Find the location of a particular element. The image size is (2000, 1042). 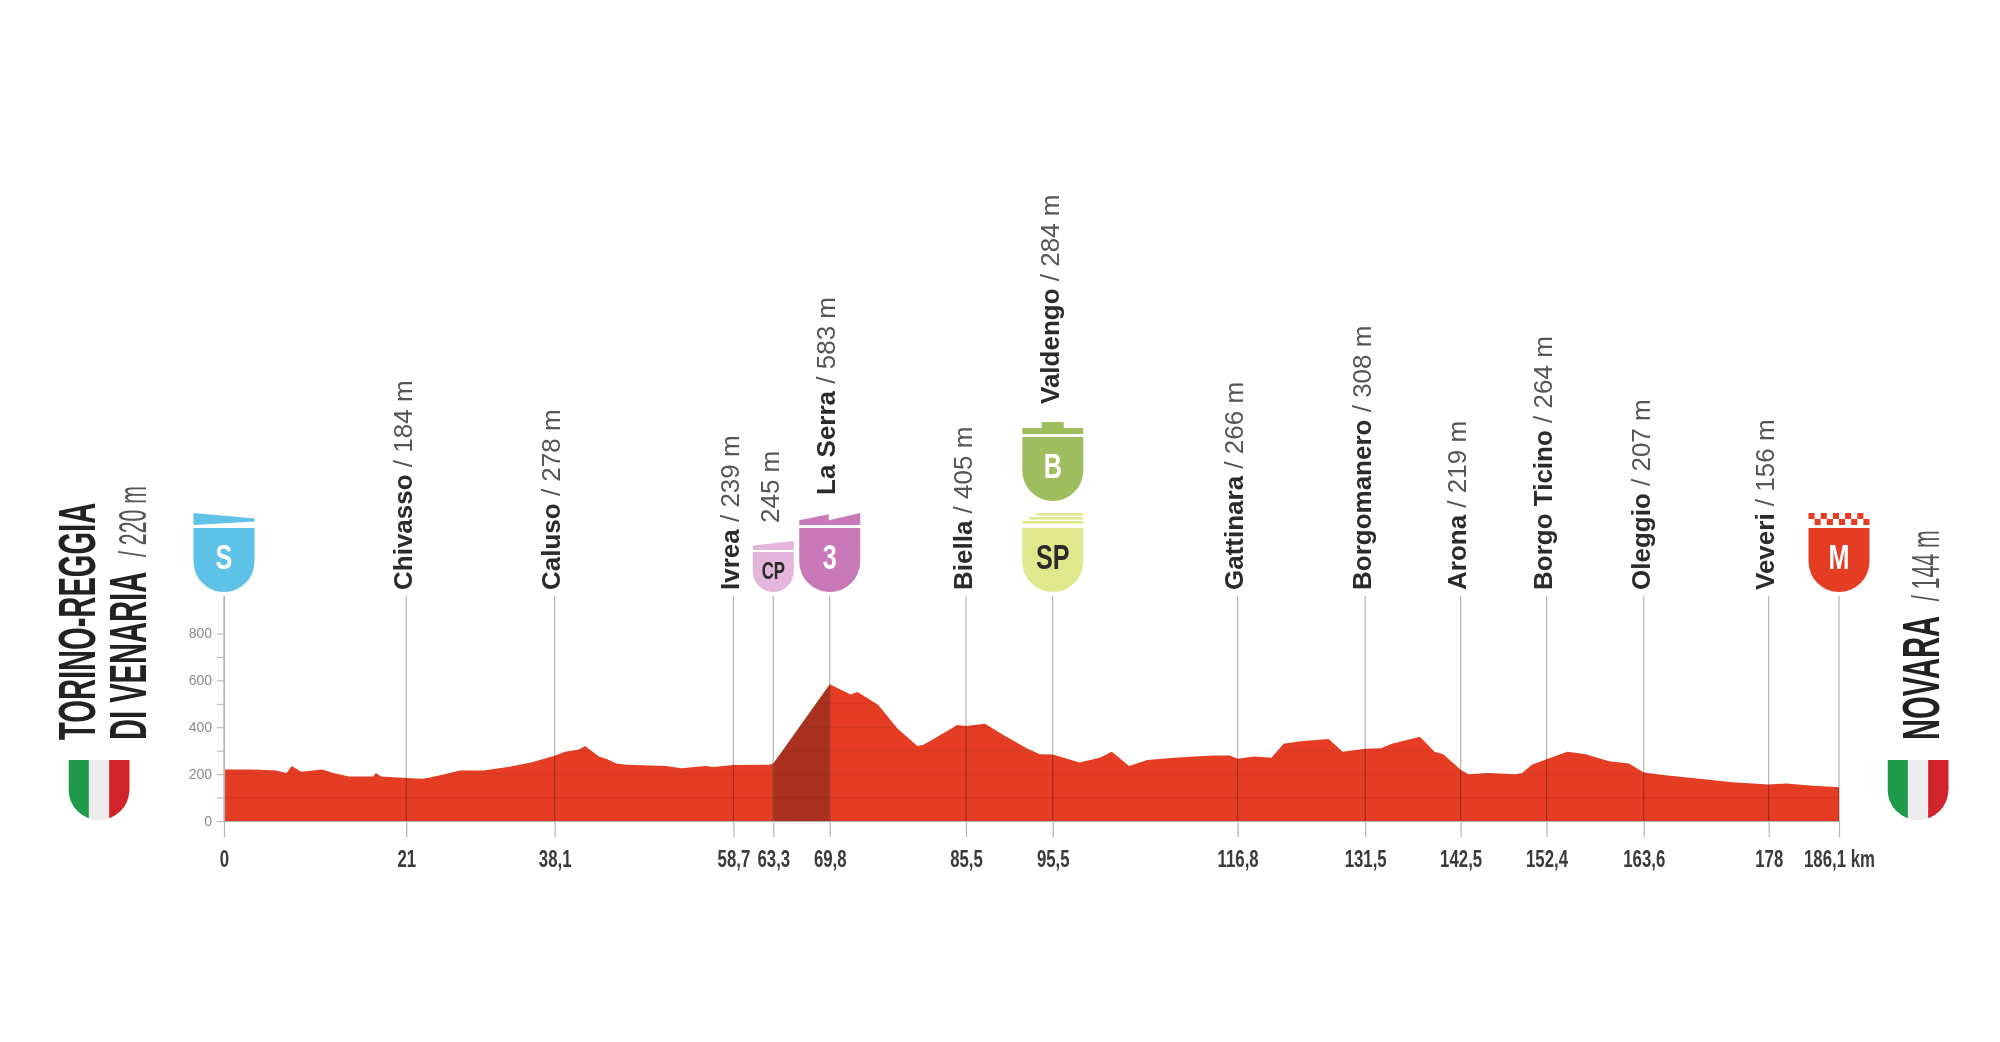

y-tick-label: 800 is located at coordinates (200, 633).